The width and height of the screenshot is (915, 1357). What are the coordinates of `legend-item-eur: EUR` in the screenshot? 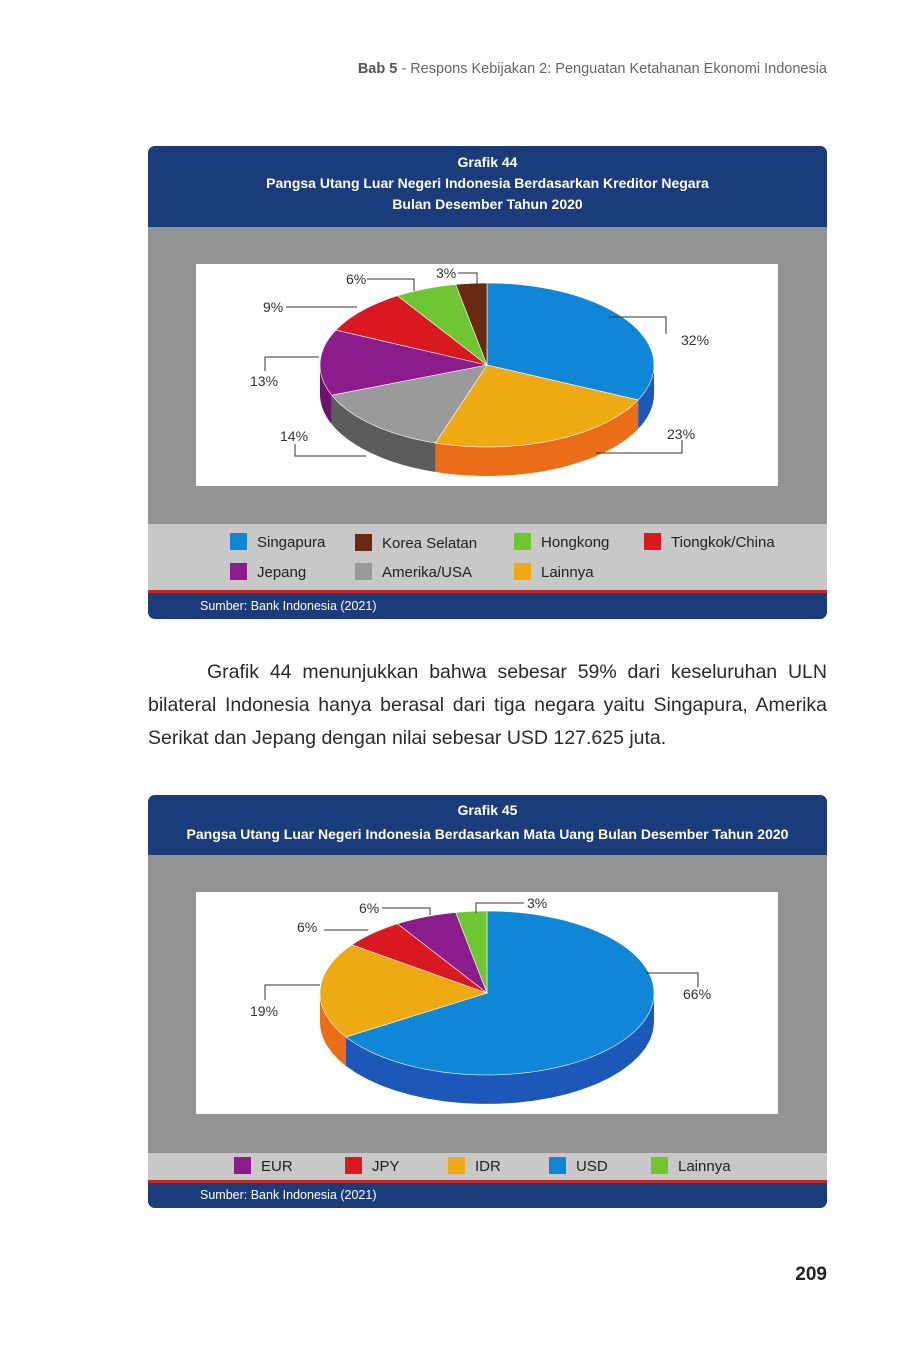 It's located at (263, 1166).